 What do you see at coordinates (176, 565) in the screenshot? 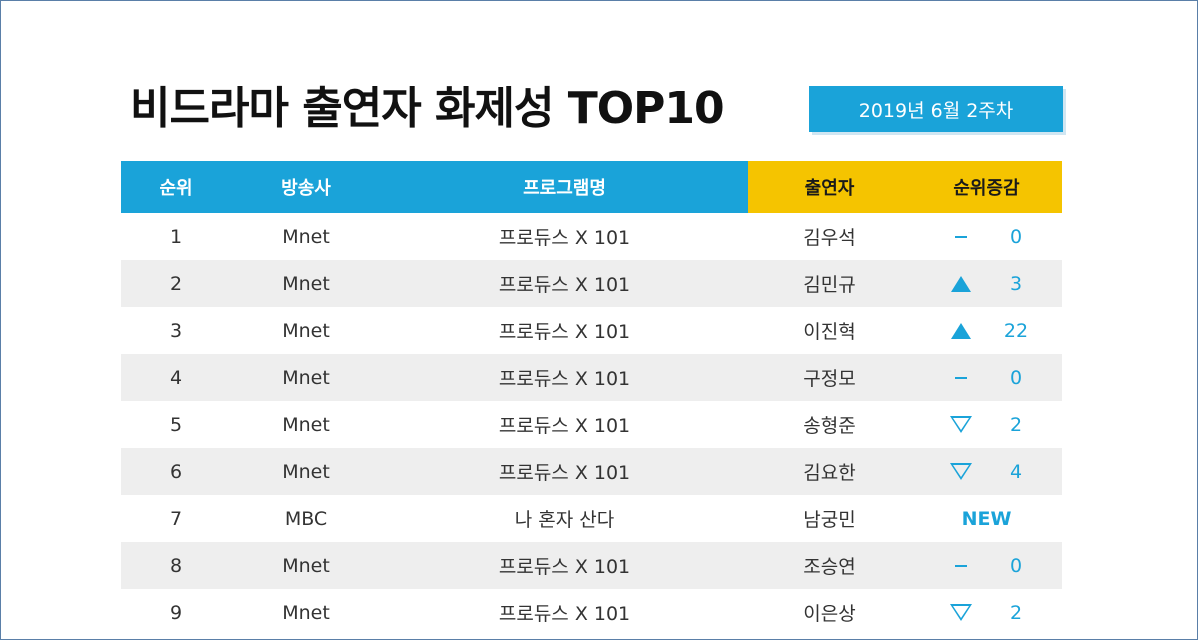
I see `rank-cell: 8` at bounding box center [176, 565].